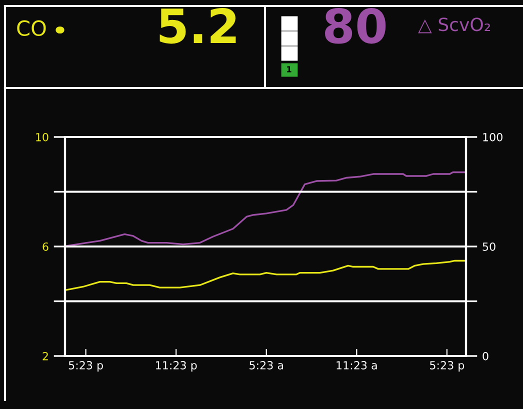  I want to click on text: △ ScvO₂, so click(454, 26).